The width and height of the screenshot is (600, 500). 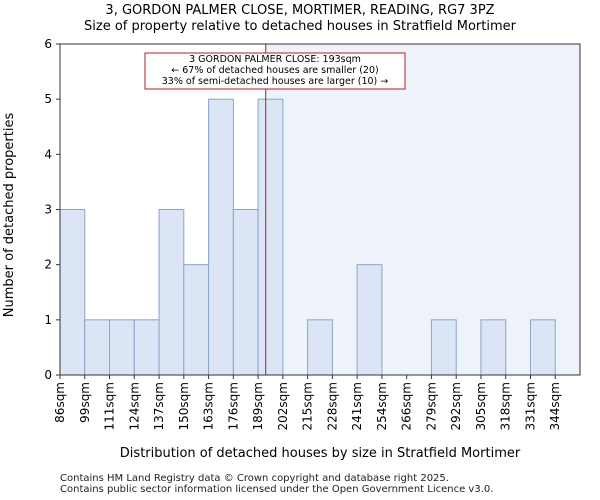 What do you see at coordinates (407, 406) in the screenshot?
I see `x-tick-label: 266sqm` at bounding box center [407, 406].